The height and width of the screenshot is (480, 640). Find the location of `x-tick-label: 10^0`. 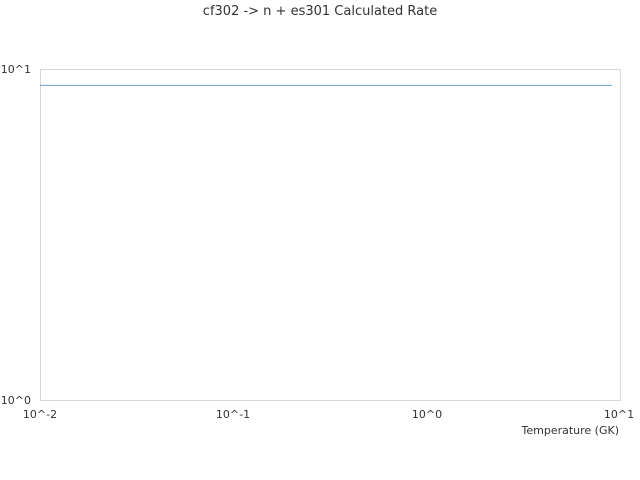

x-tick-label: 10^0 is located at coordinates (427, 414).